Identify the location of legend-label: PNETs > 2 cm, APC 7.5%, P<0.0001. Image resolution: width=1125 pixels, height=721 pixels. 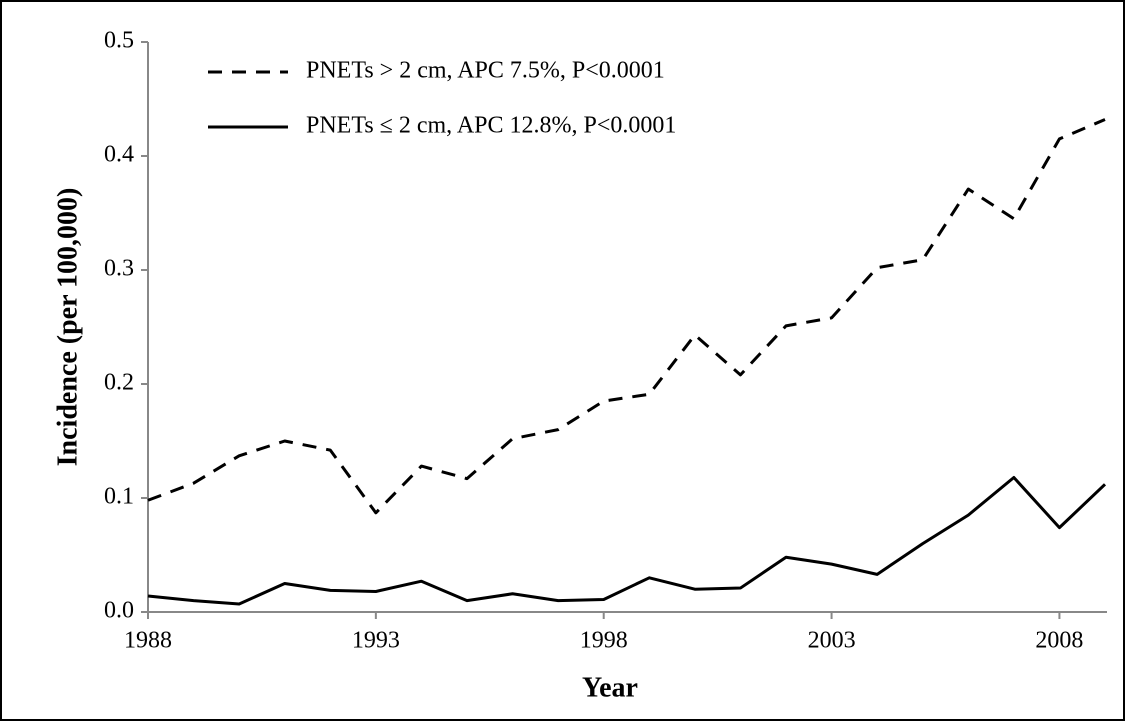
(485, 71).